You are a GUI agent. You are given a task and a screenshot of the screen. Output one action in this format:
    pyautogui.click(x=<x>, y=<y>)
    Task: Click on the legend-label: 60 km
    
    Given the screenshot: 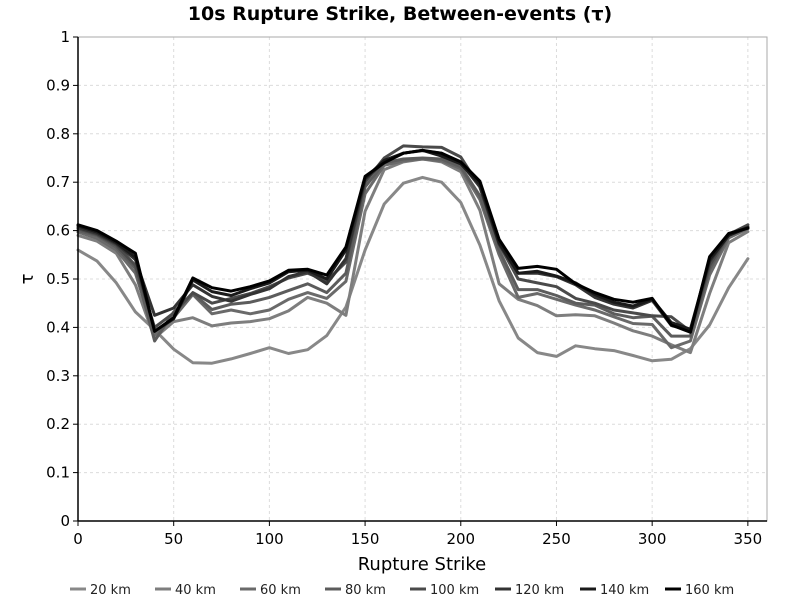 What is the action you would take?
    pyautogui.click(x=280, y=590)
    